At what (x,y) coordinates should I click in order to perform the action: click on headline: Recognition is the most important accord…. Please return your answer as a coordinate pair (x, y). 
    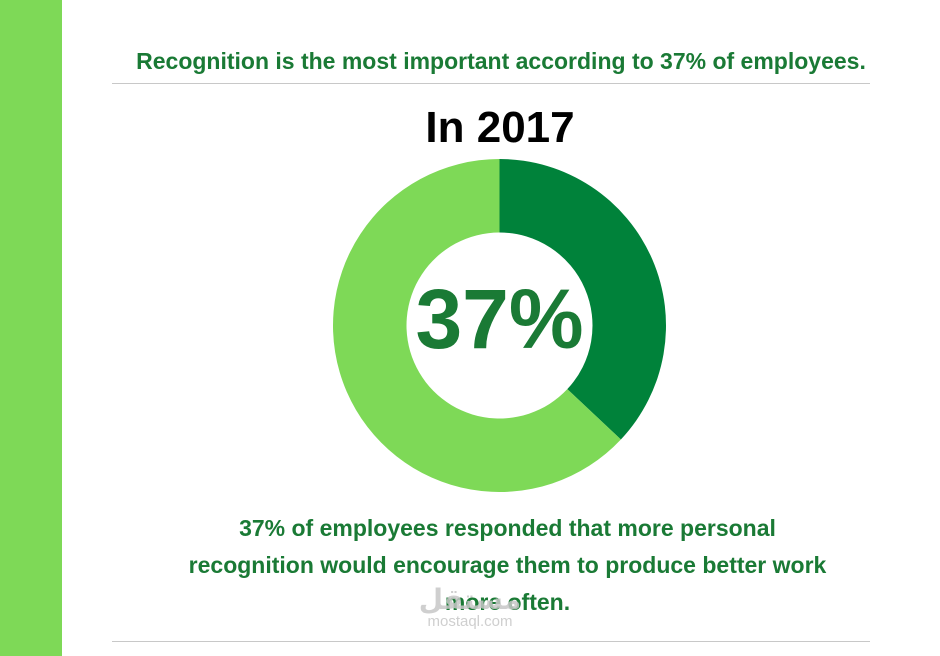
    Looking at the image, I should click on (501, 61).